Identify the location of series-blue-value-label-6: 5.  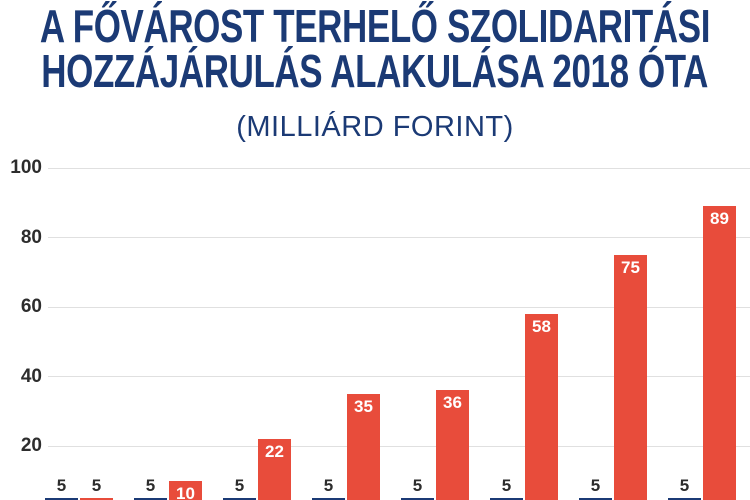
(595, 486).